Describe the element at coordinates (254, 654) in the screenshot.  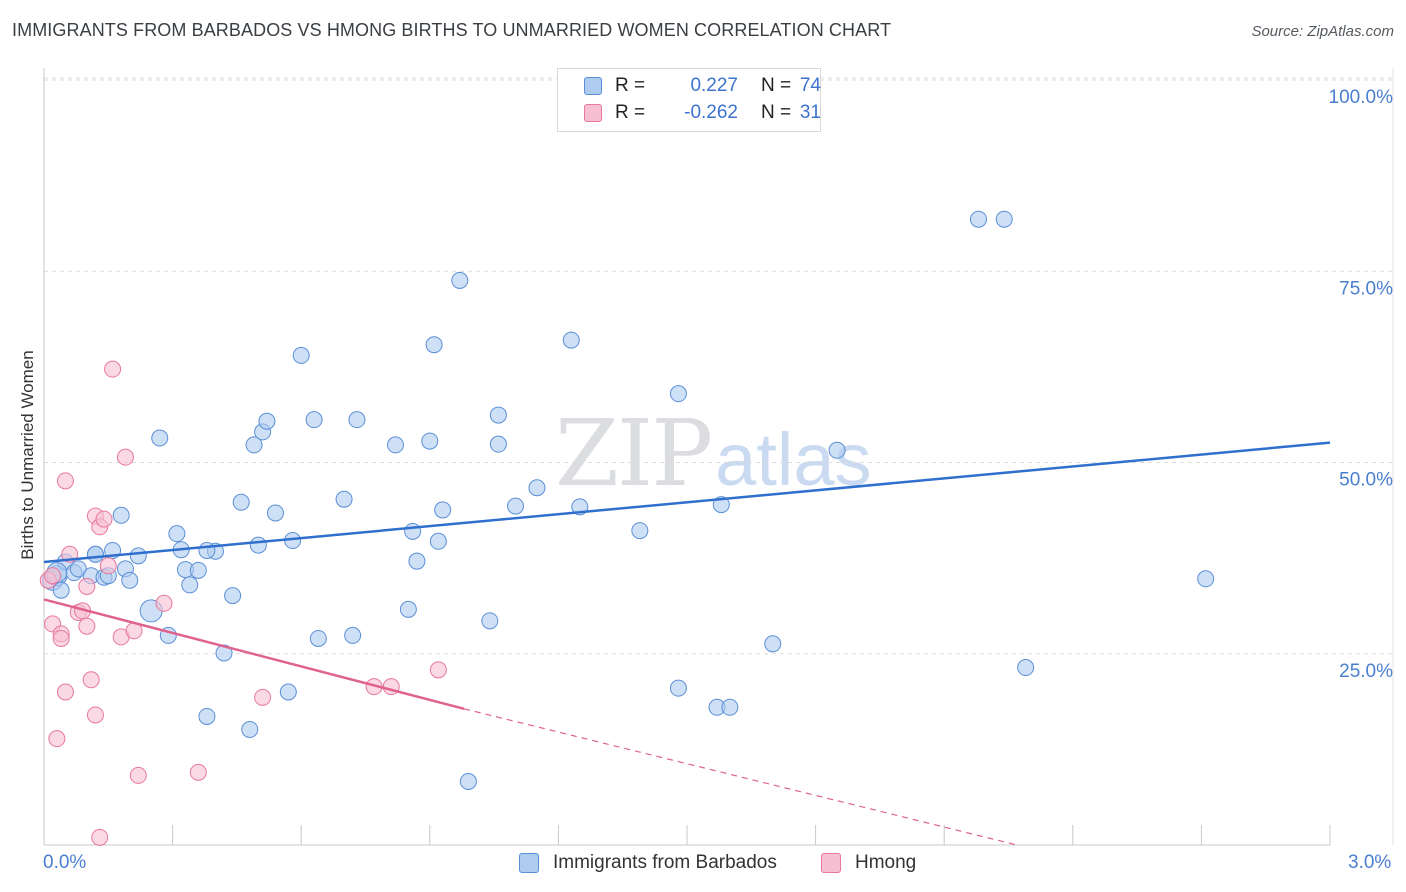
I see `trend-line-hmong` at that location.